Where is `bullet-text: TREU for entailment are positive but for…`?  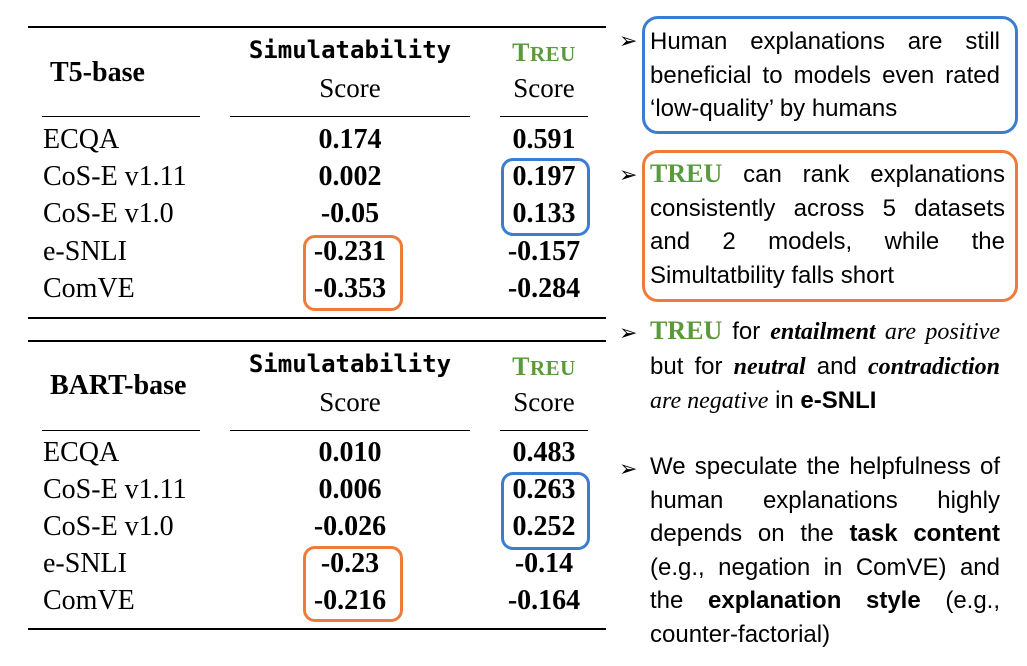 bullet-text: TREU for entailment are positive but for… is located at coordinates (825, 366).